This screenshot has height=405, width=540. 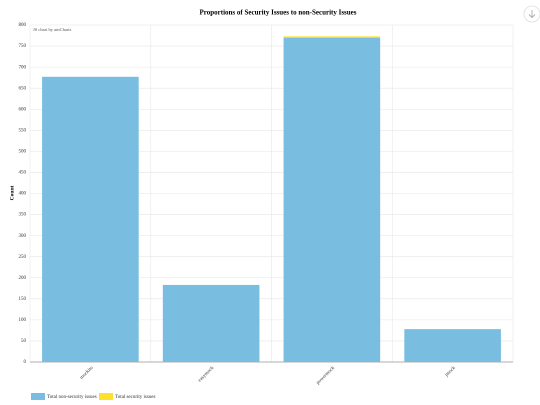 What do you see at coordinates (326, 375) in the screenshot?
I see `x-tick-label: powermock` at bounding box center [326, 375].